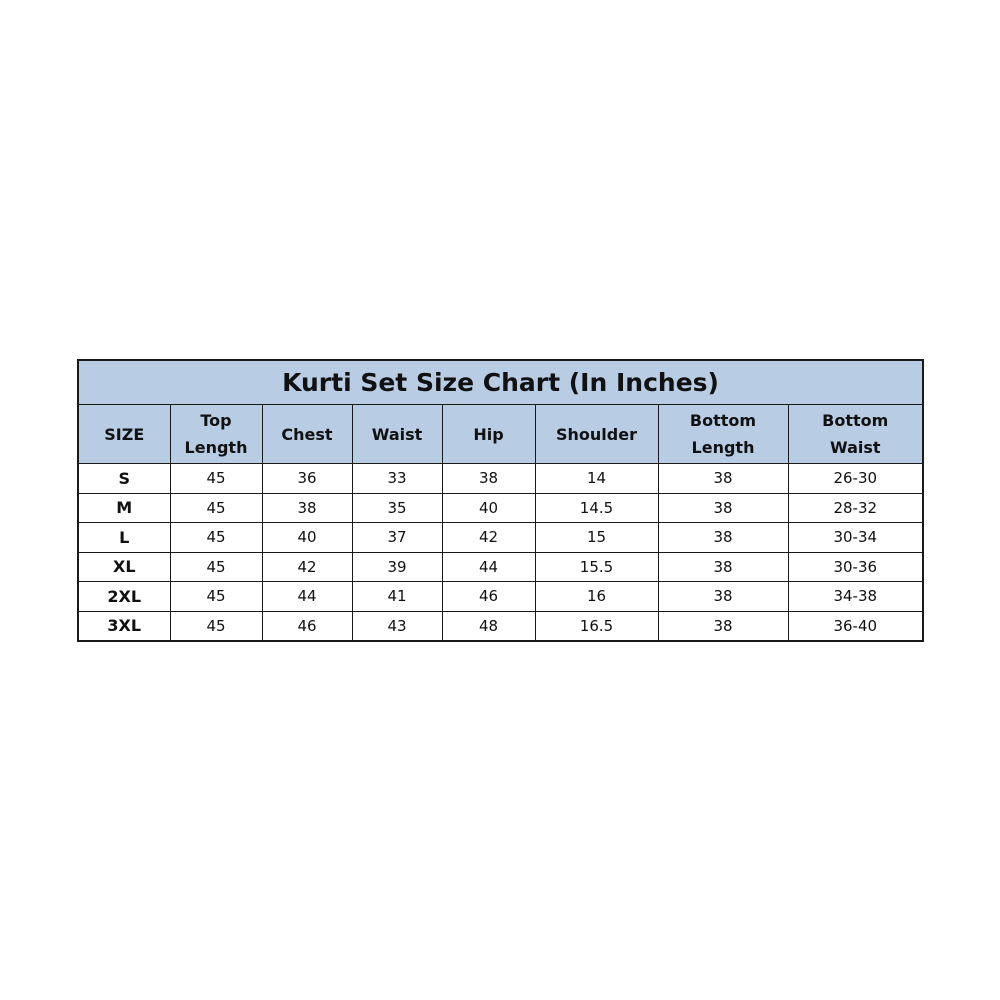  I want to click on table-cell: 26-30, so click(855, 478).